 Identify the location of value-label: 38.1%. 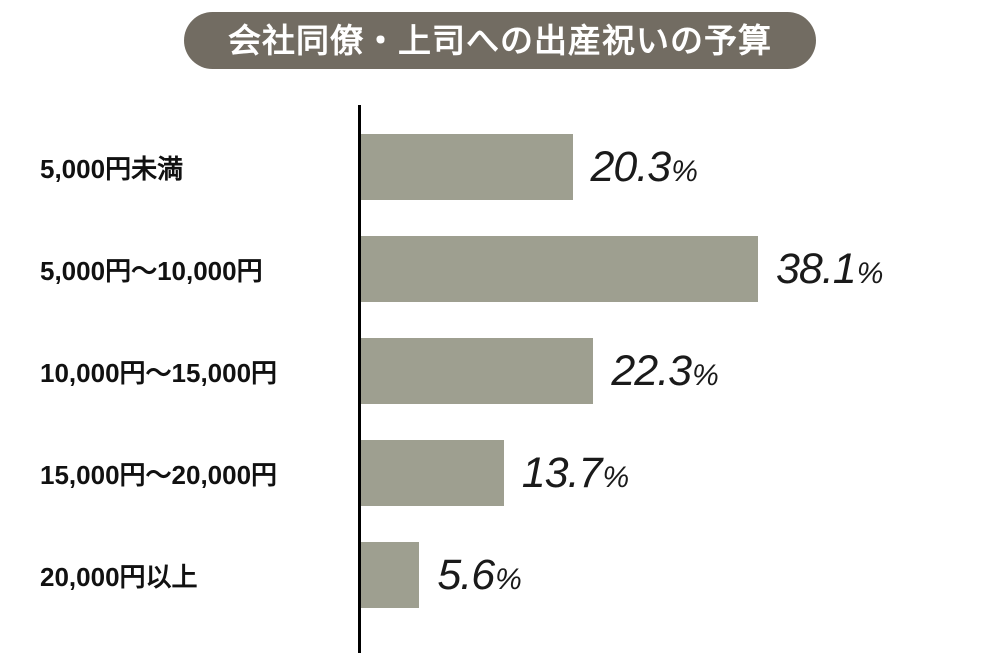
(830, 269).